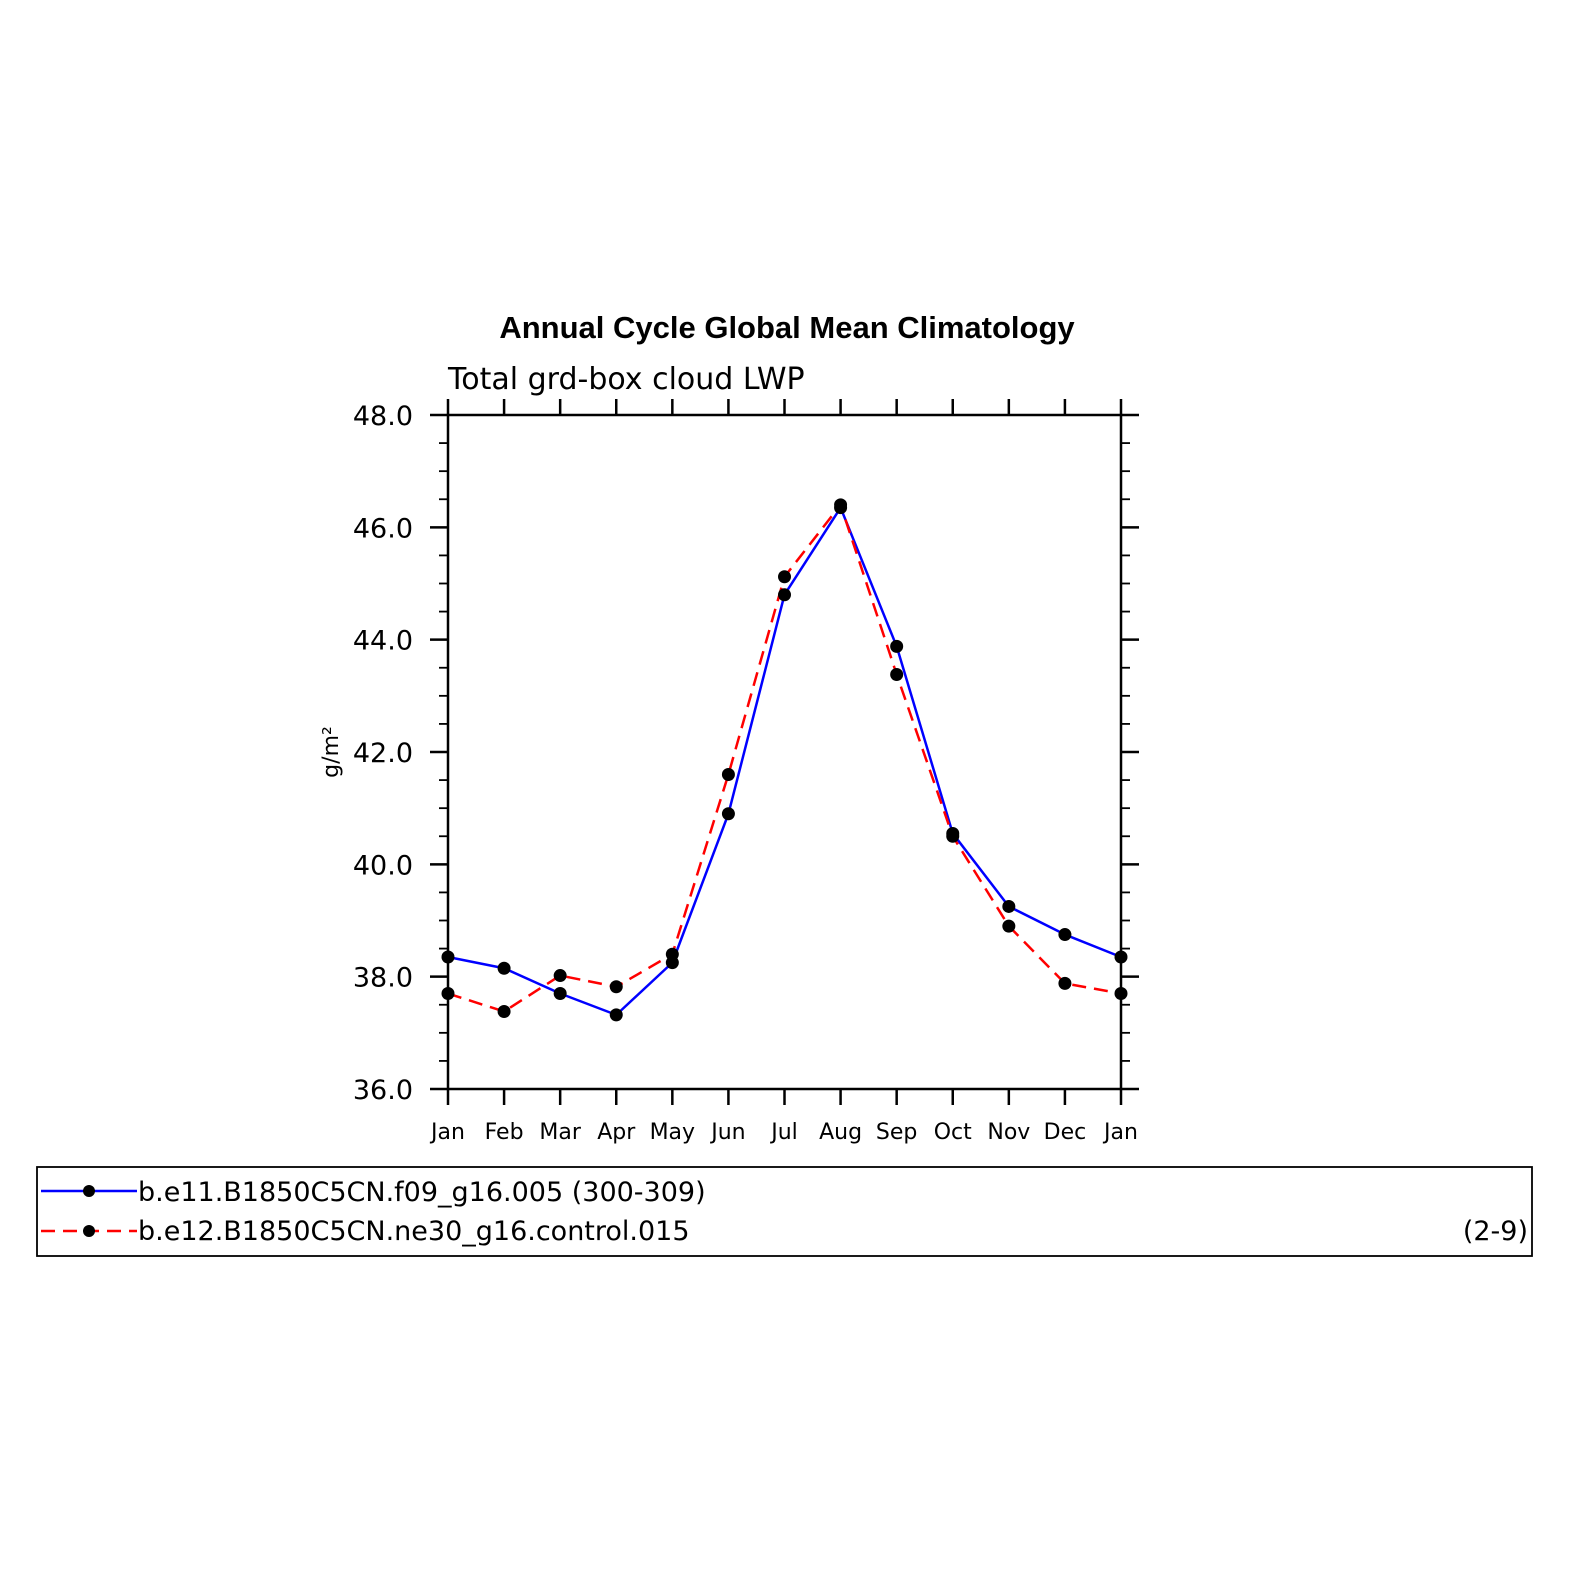 The width and height of the screenshot is (1575, 1575). What do you see at coordinates (787, 327) in the screenshot?
I see `chart-title: Annual Cycle Global Mean Climatology` at bounding box center [787, 327].